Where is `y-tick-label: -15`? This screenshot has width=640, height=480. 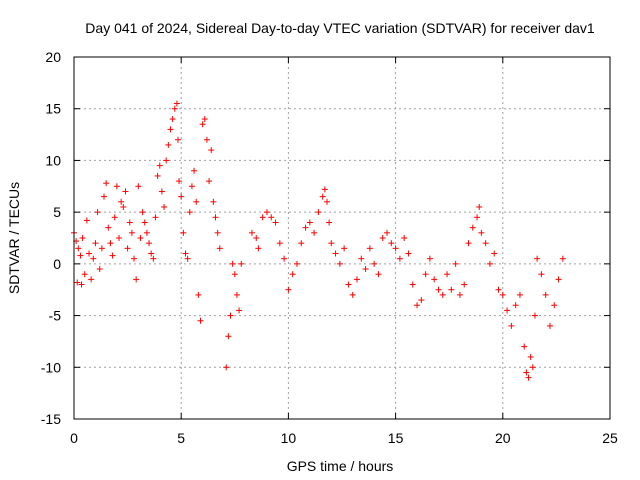
y-tick-label: -15 is located at coordinates (51, 419).